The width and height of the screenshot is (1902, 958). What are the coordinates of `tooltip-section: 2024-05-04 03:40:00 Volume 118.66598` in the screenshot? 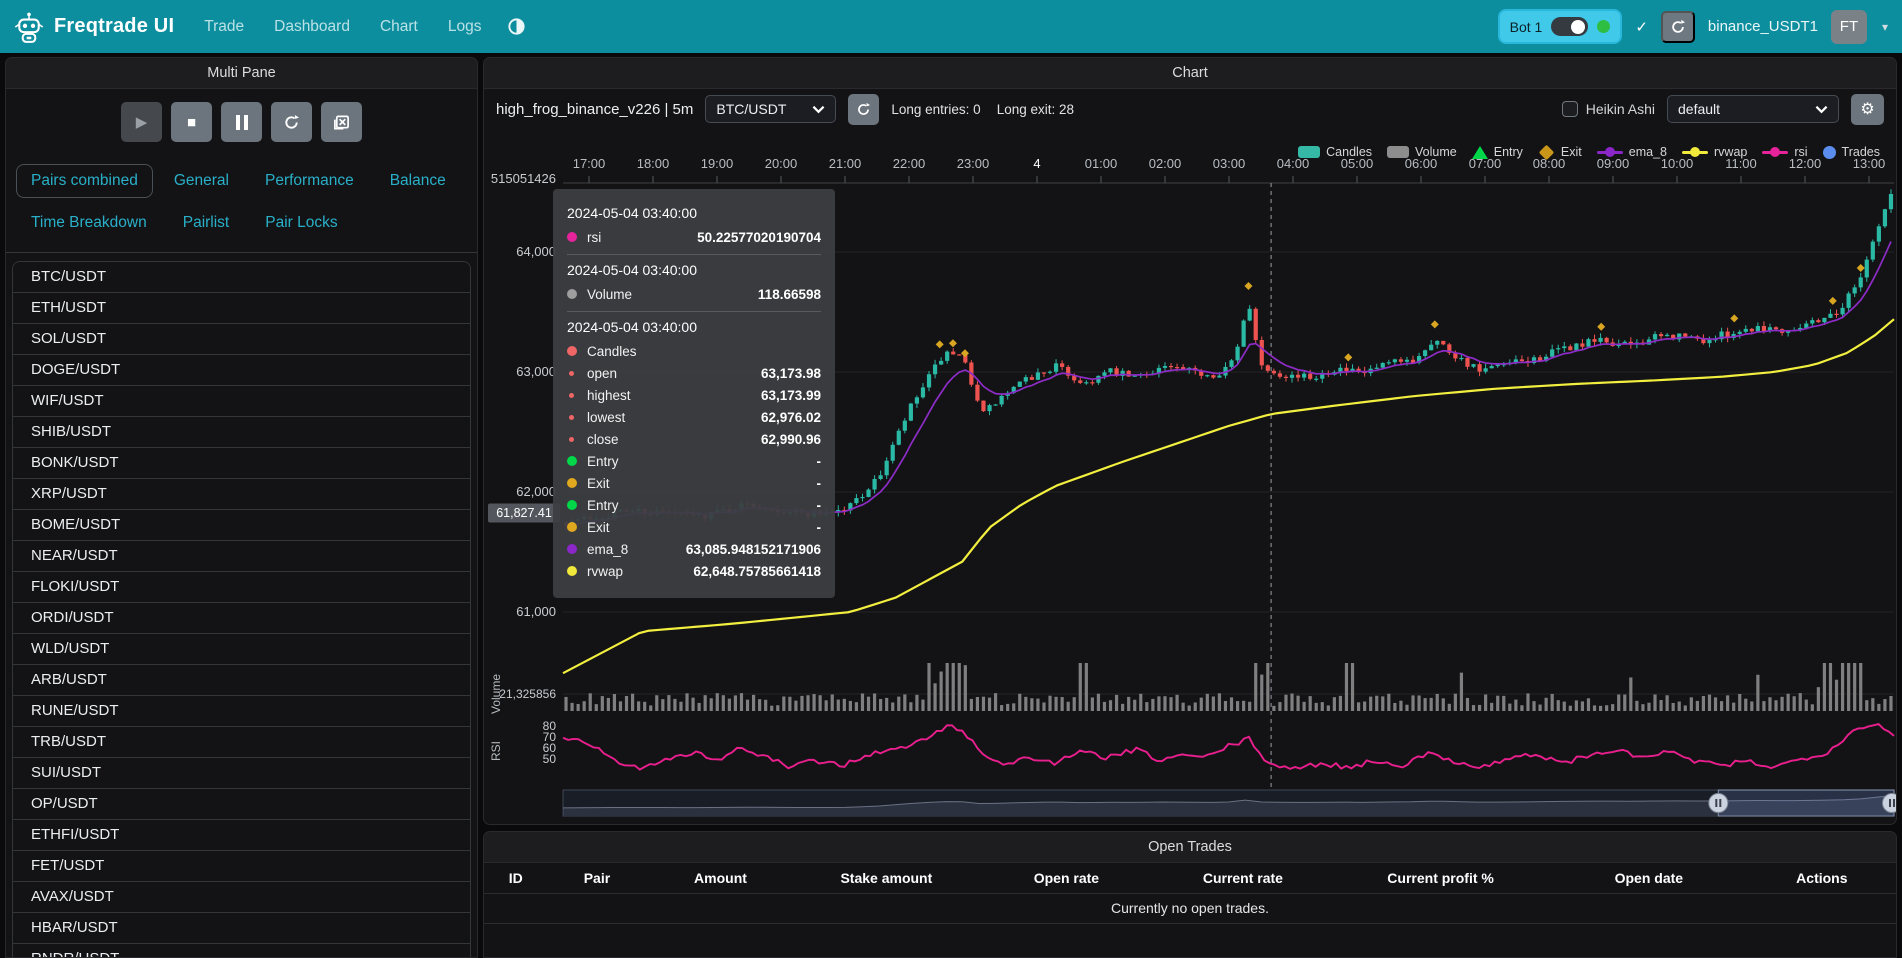 It's located at (694, 282).